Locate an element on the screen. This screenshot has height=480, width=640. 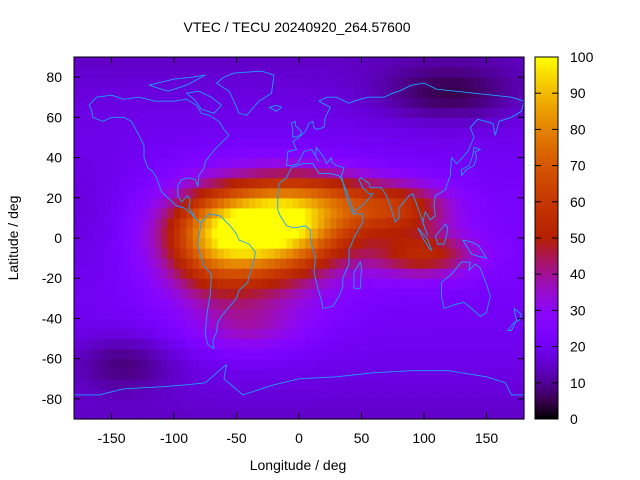
coastline-new-zealand is located at coordinates (514, 319).